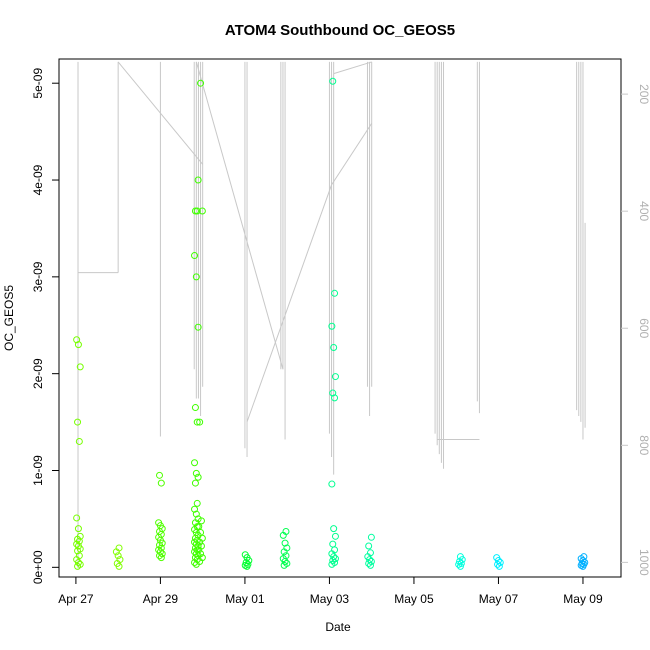 The width and height of the screenshot is (650, 650). Describe the element at coordinates (45, 326) in the screenshot. I see `y-axis: 0e+00 1e-09 2e-09 3e-09 4e-09 5e-09` at that location.